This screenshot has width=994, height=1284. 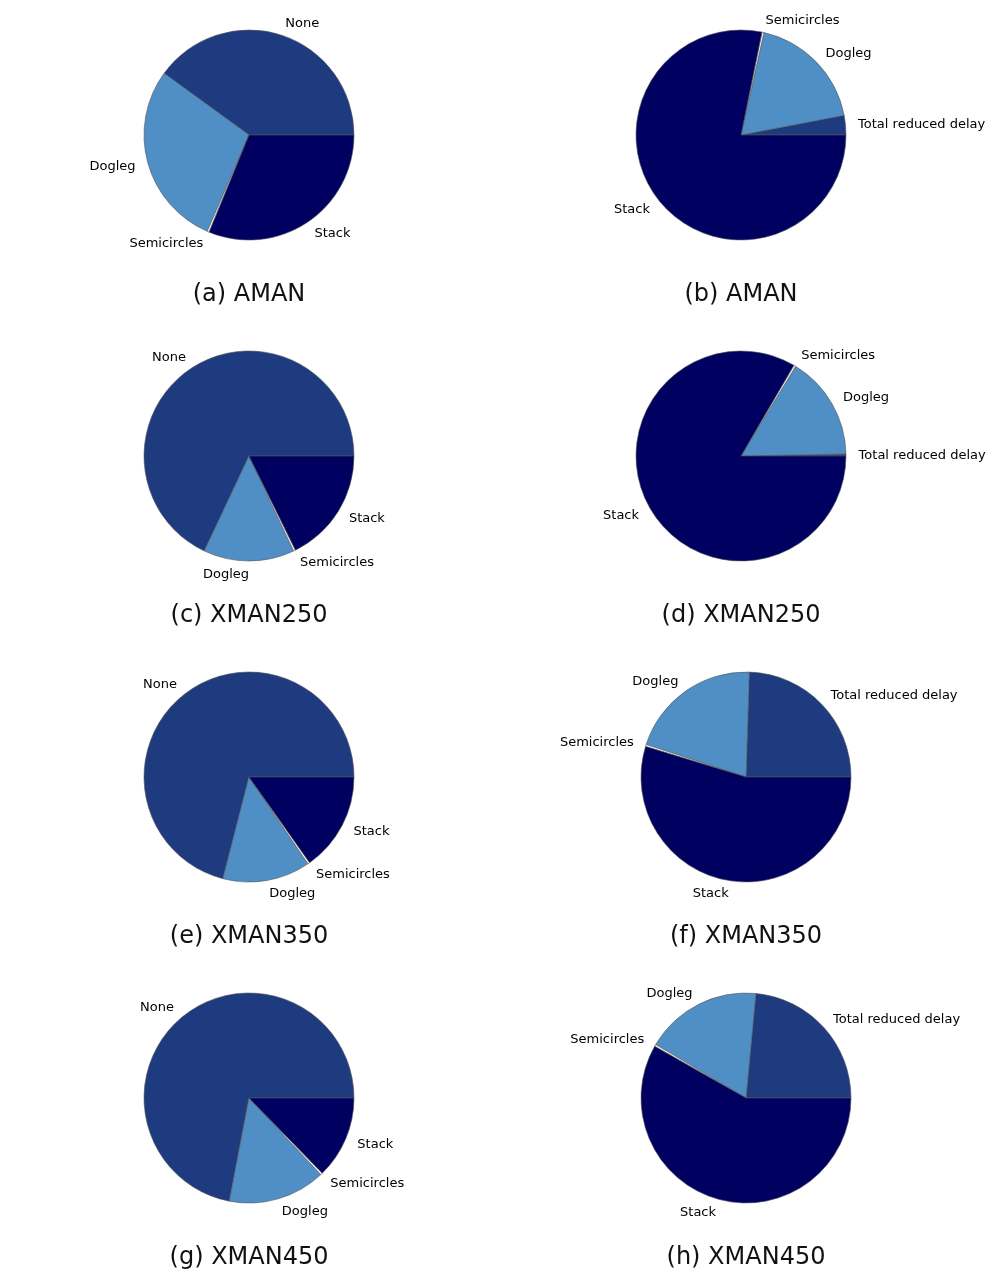 I want to click on text: (a) AMAN, so click(x=248, y=293).